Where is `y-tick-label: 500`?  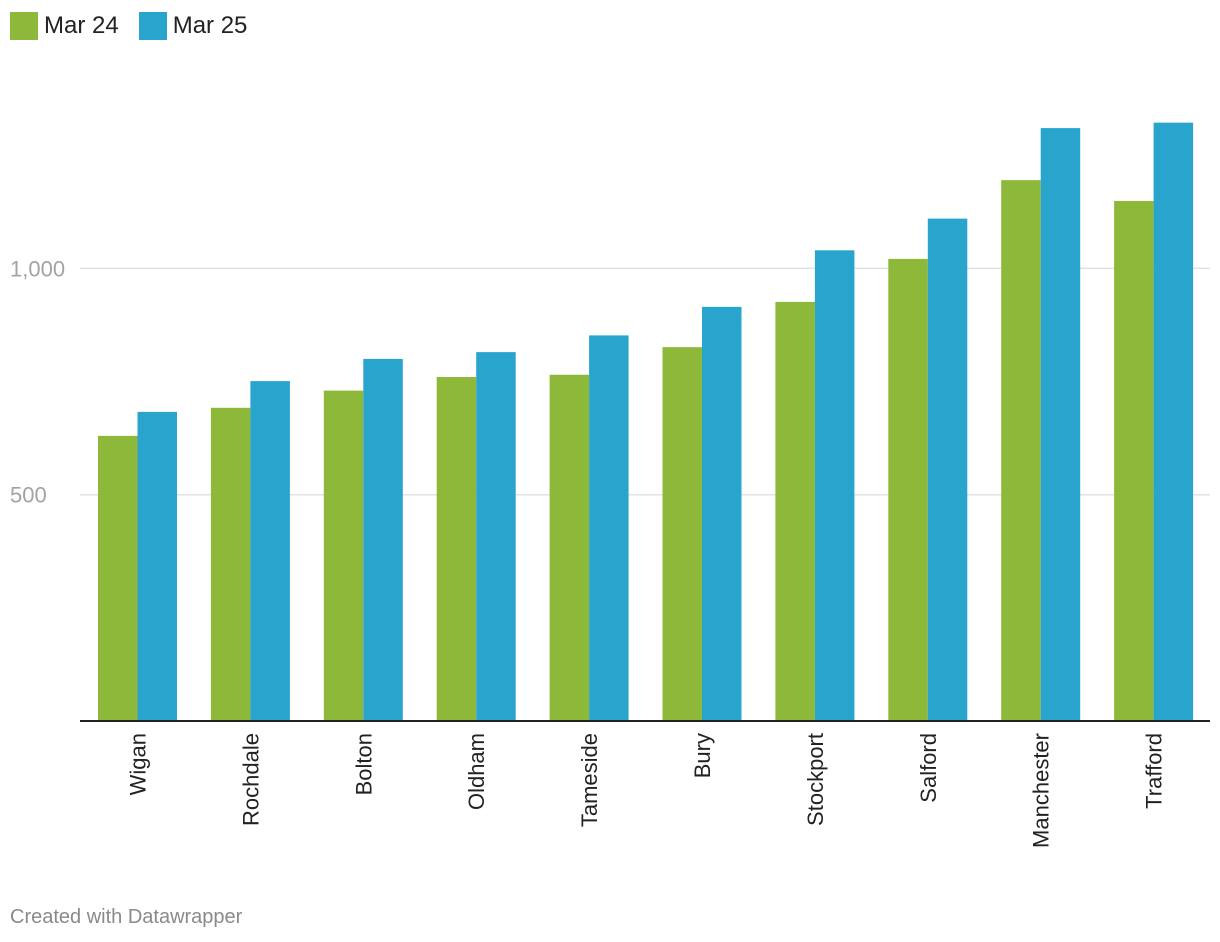
y-tick-label: 500 is located at coordinates (28, 495).